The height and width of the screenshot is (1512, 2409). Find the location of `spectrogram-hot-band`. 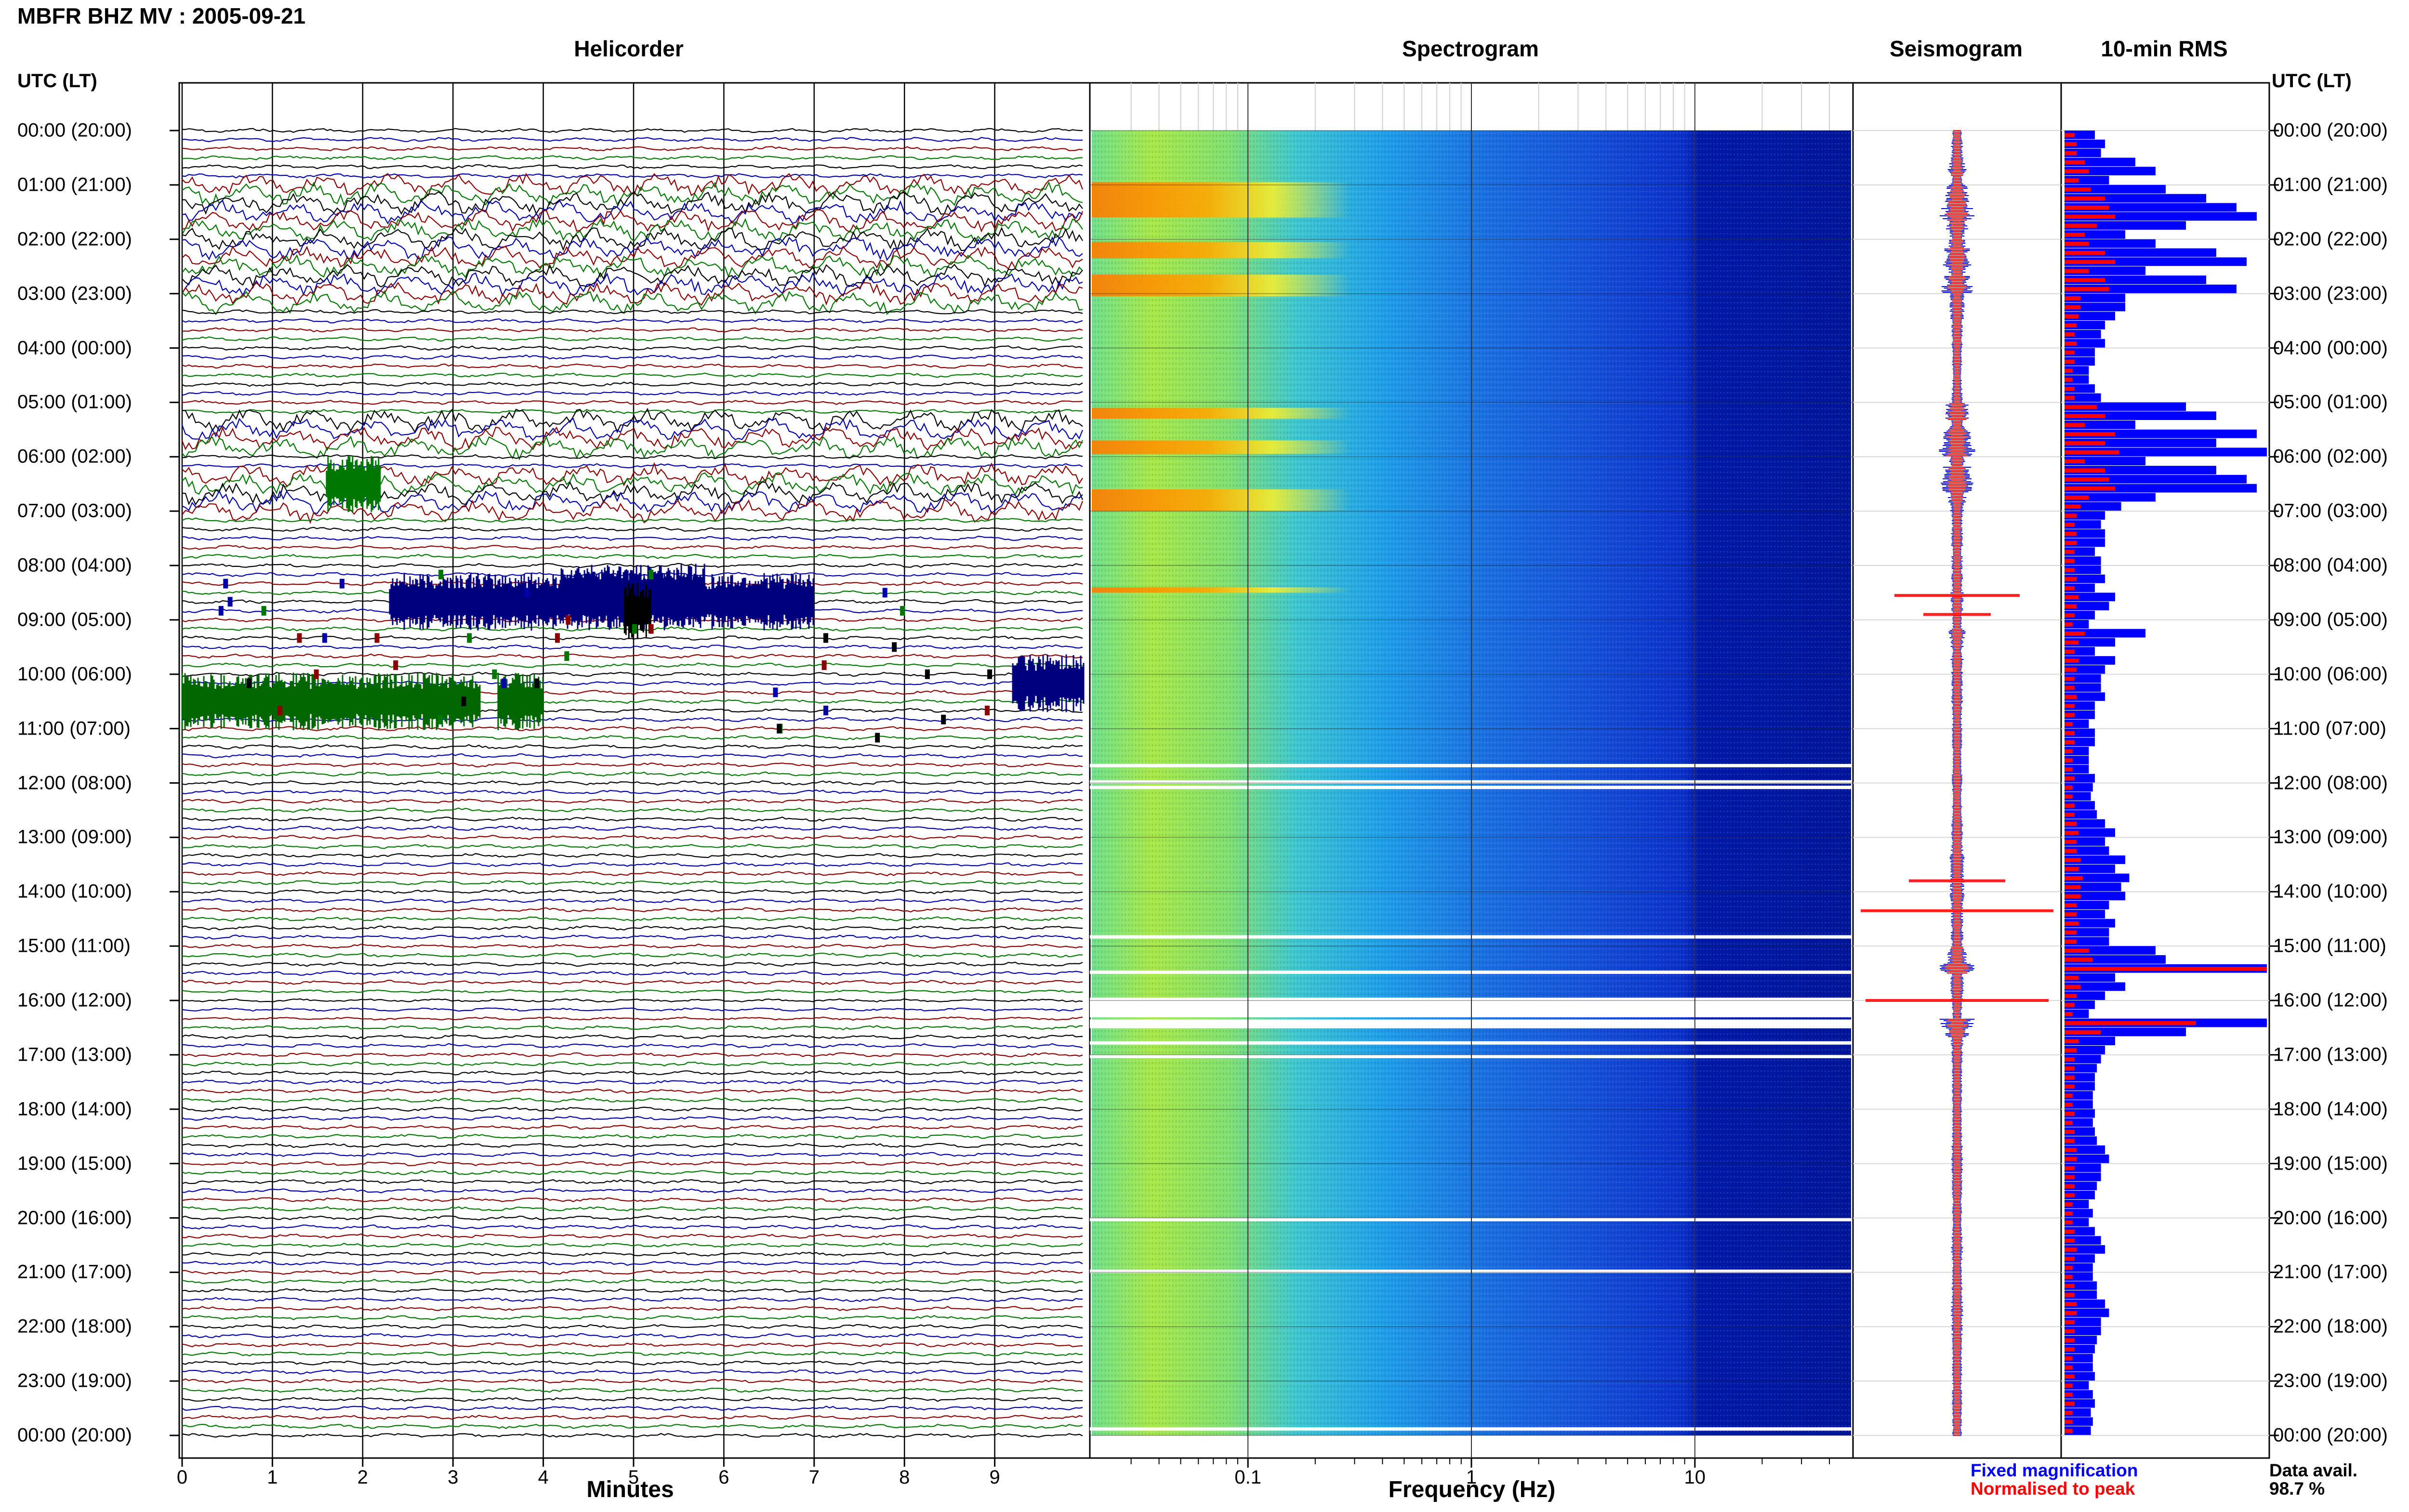

spectrogram-hot-band is located at coordinates (1221, 286).